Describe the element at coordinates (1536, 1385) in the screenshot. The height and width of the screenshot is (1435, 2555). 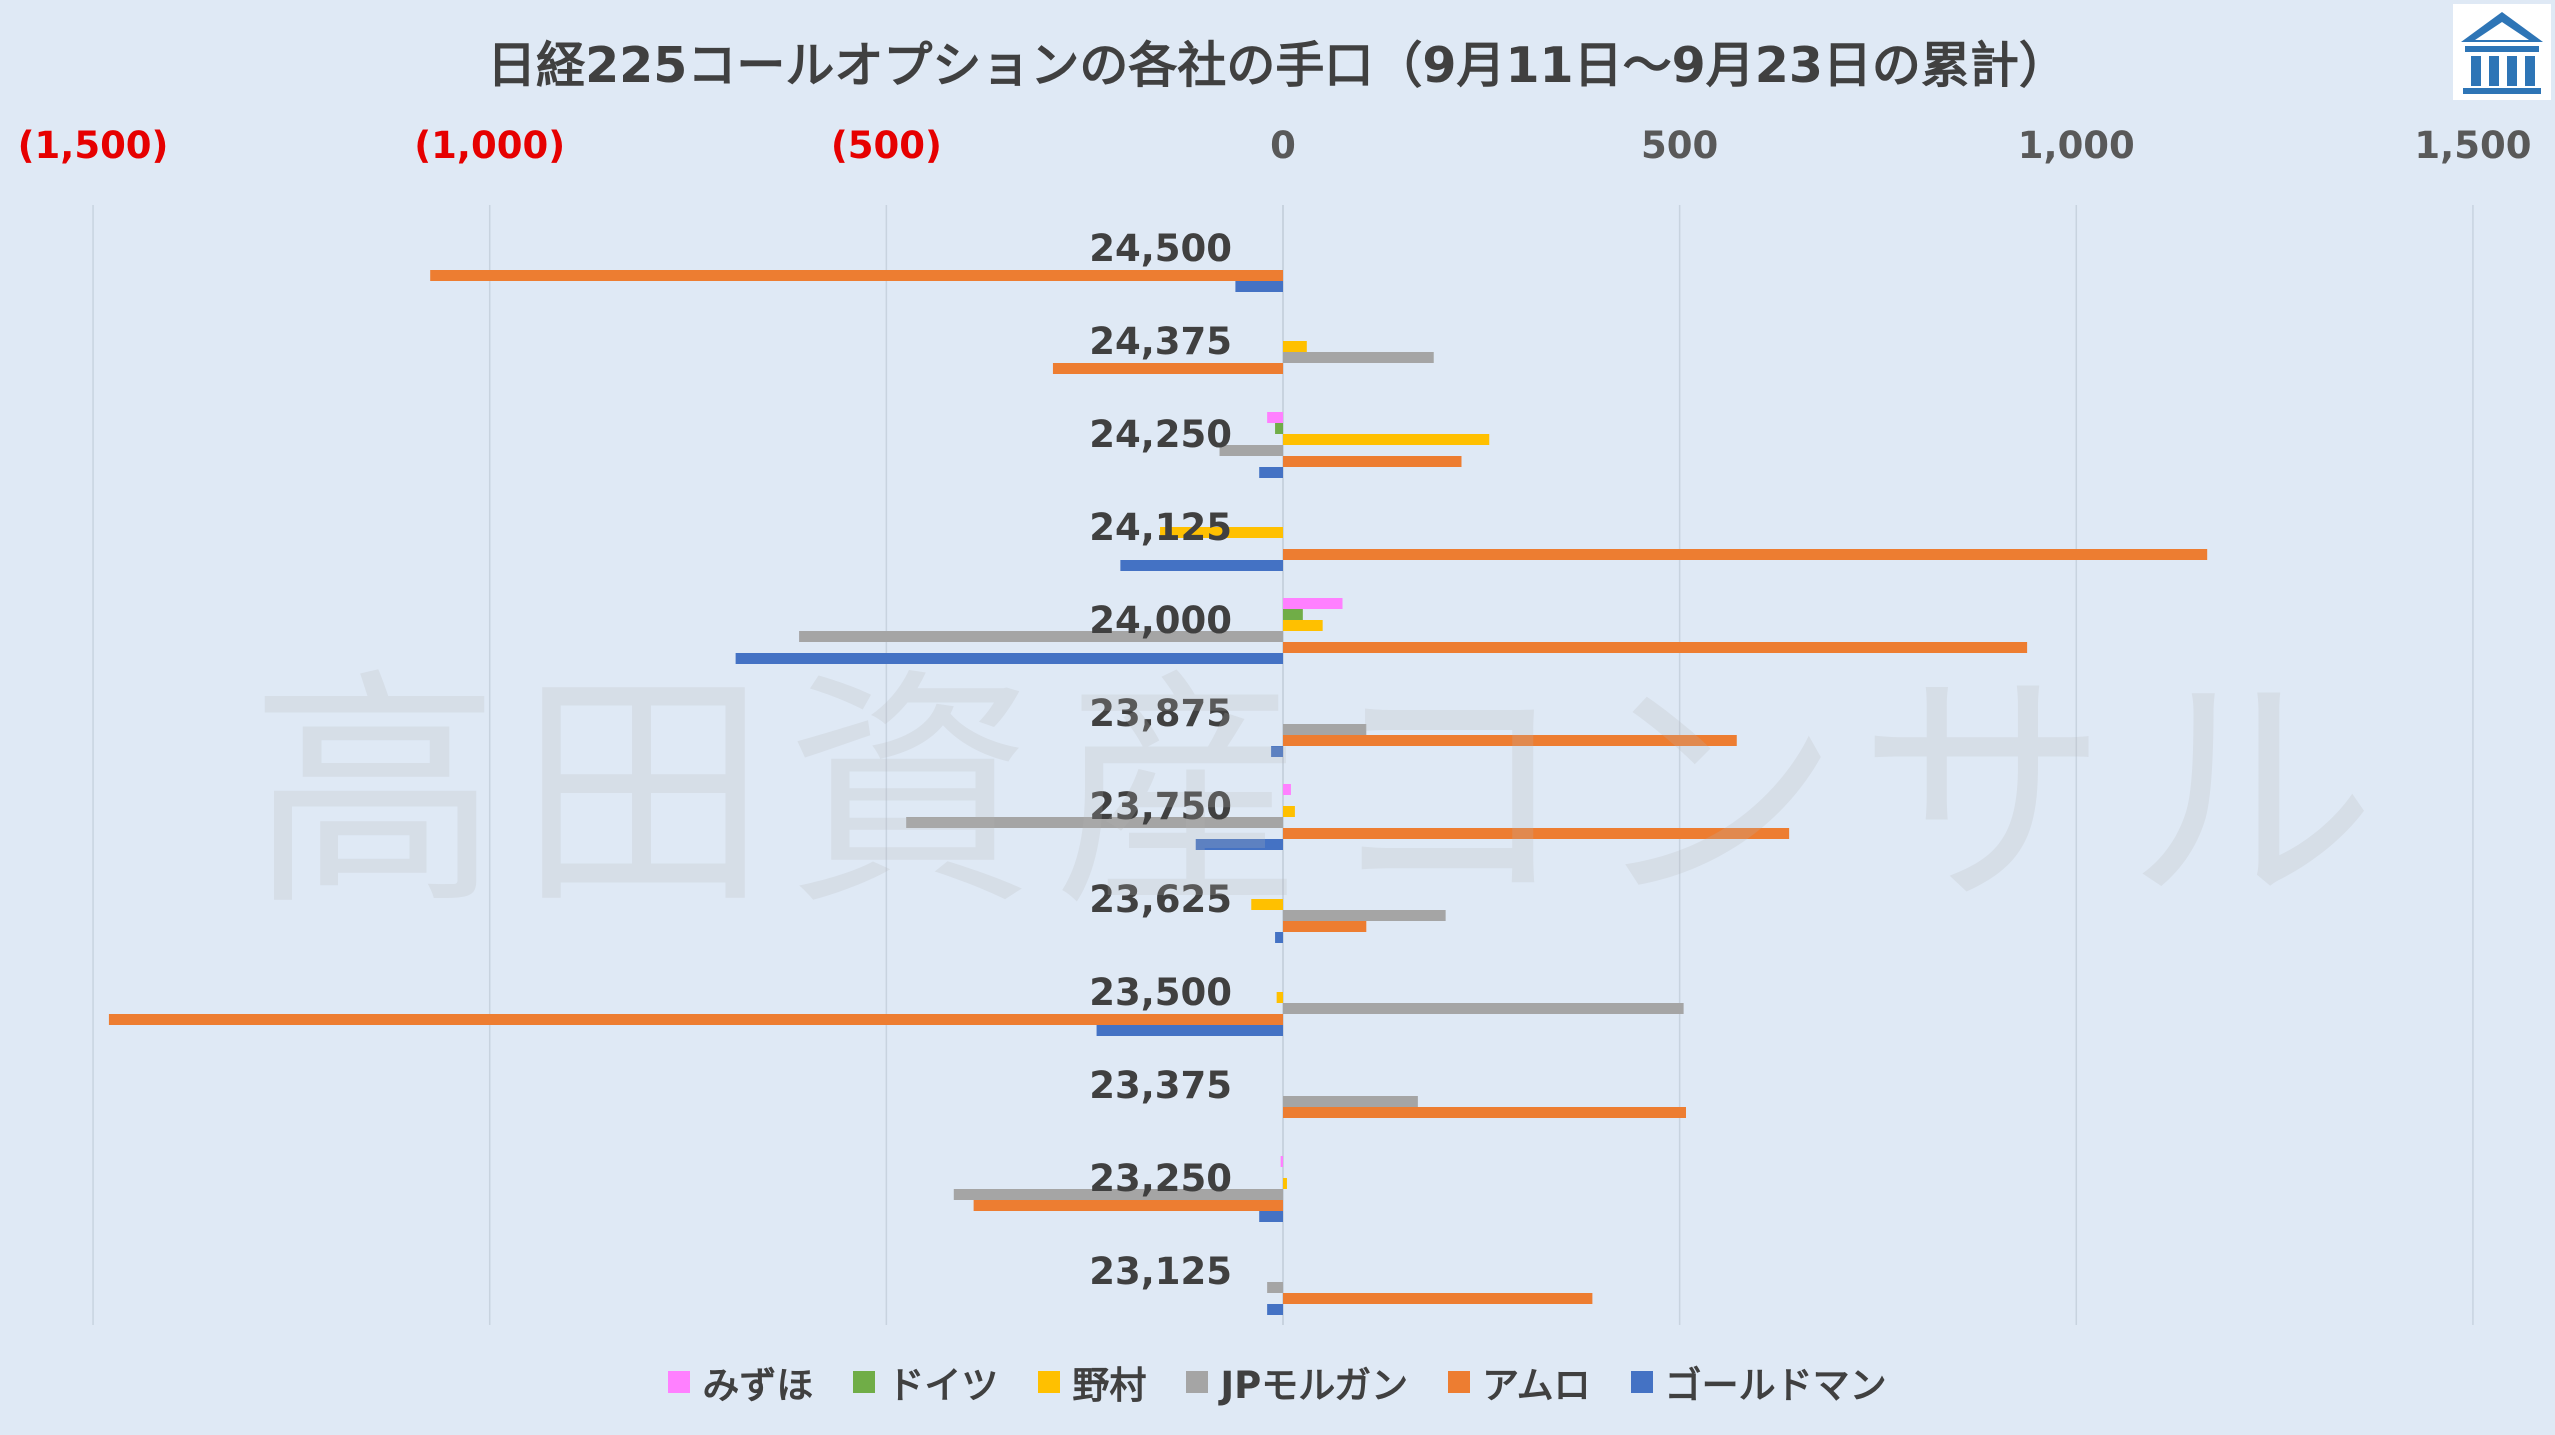
I see `legend-label: アムロ` at that location.